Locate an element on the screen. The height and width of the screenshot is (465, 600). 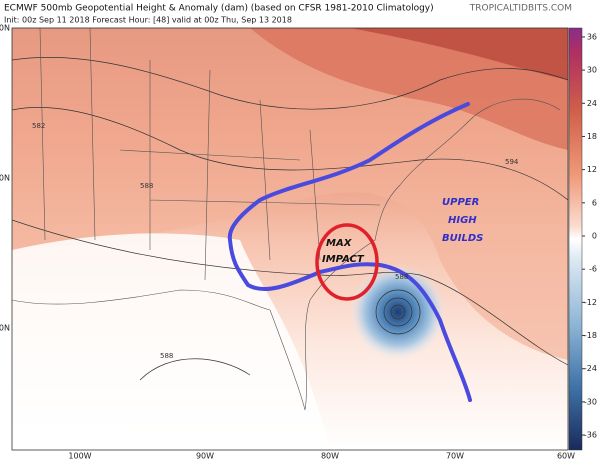
lon-label: 60W is located at coordinates (566, 456).